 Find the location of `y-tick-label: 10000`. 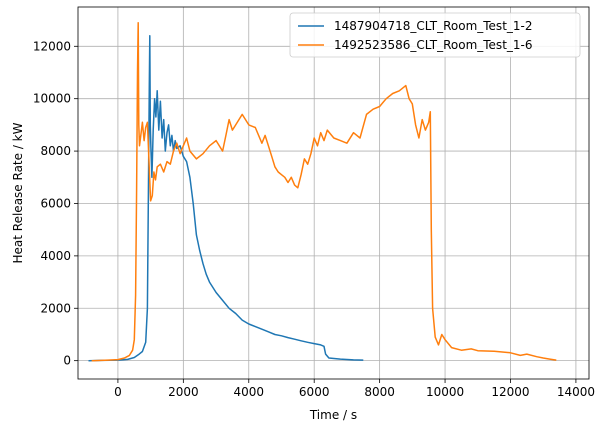

y-tick-label: 10000 is located at coordinates (52, 99).